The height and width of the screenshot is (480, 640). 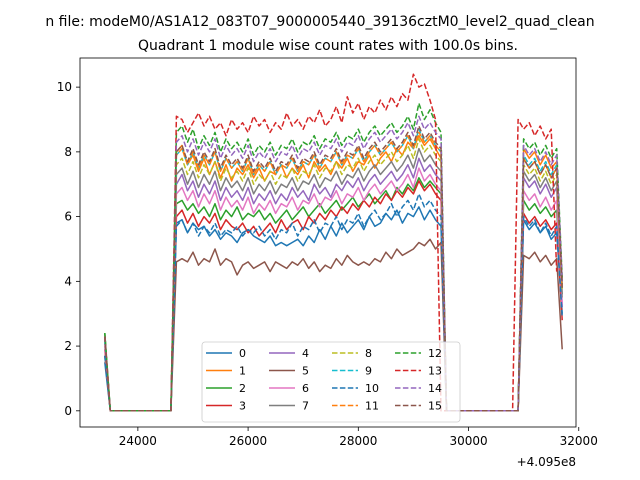 What do you see at coordinates (435, 388) in the screenshot?
I see `legend-label: 14` at bounding box center [435, 388].